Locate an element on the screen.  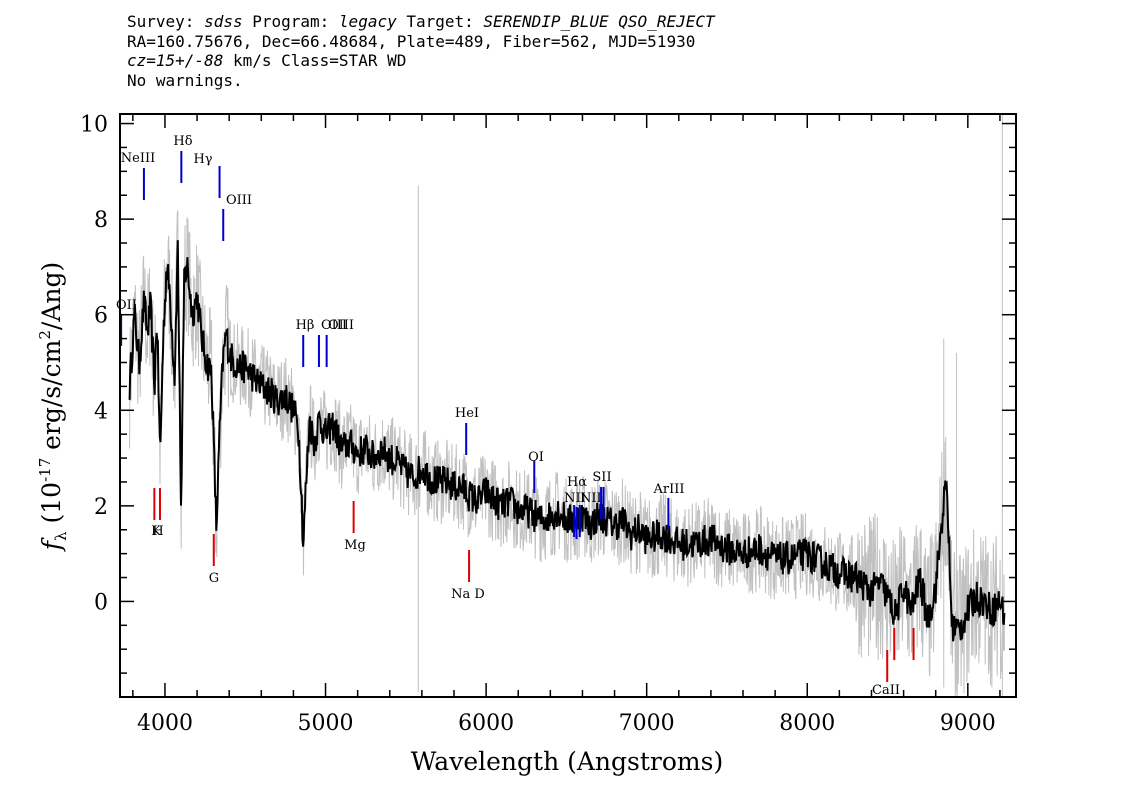
program-label: Program: is located at coordinates (290, 21).